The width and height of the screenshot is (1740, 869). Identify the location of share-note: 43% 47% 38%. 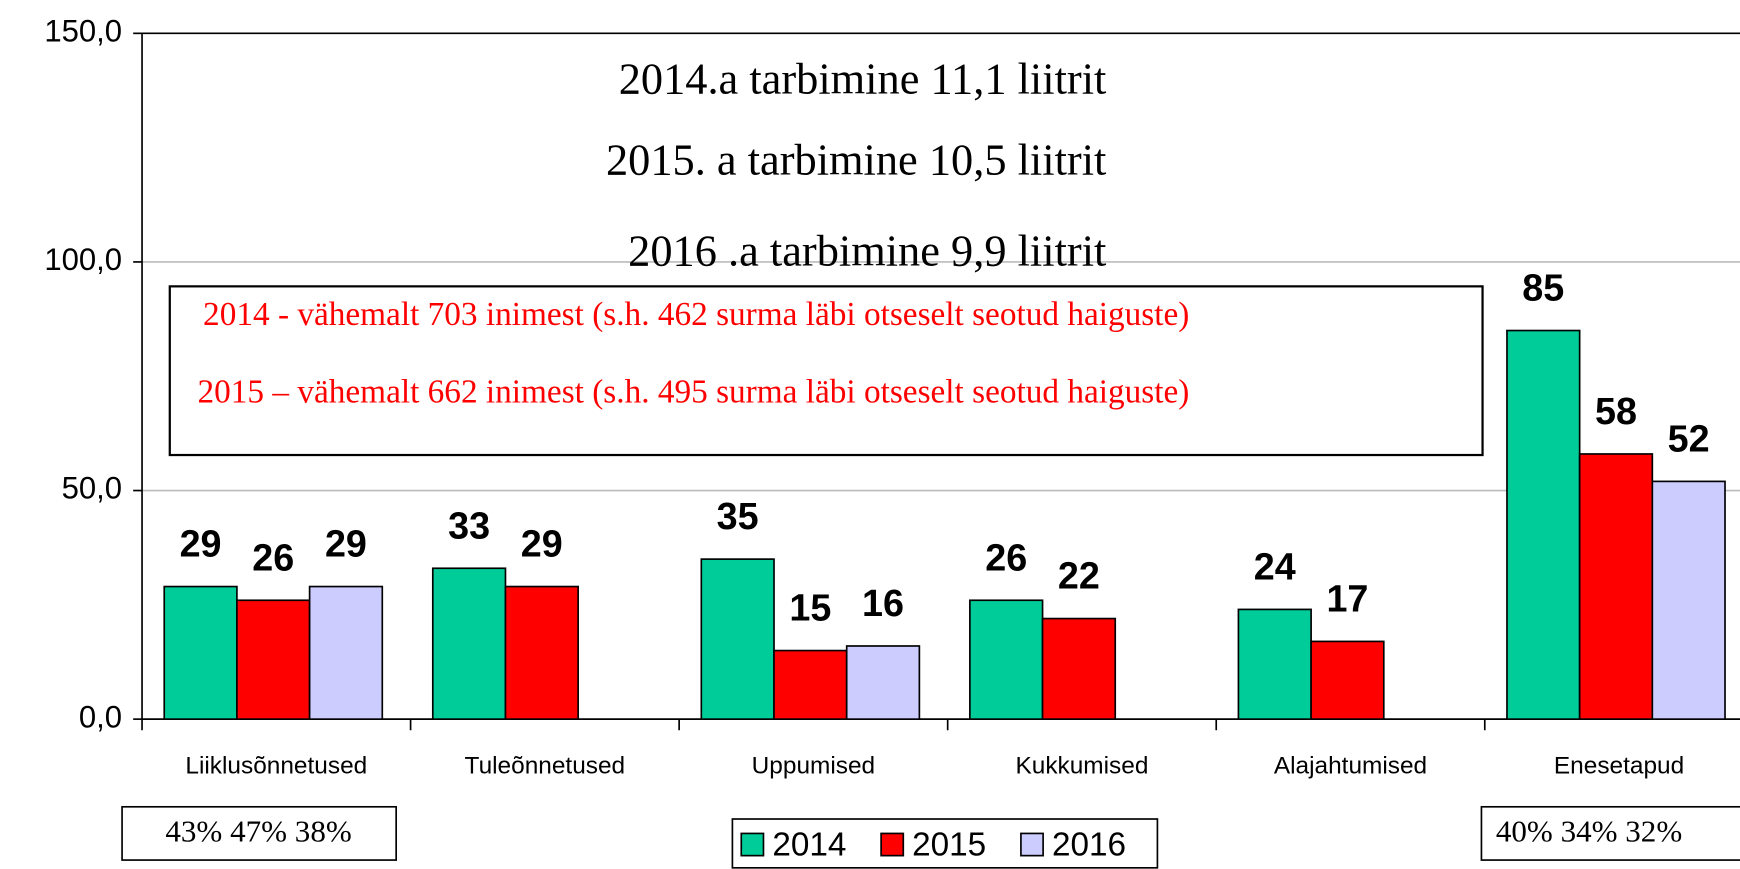
(258, 831).